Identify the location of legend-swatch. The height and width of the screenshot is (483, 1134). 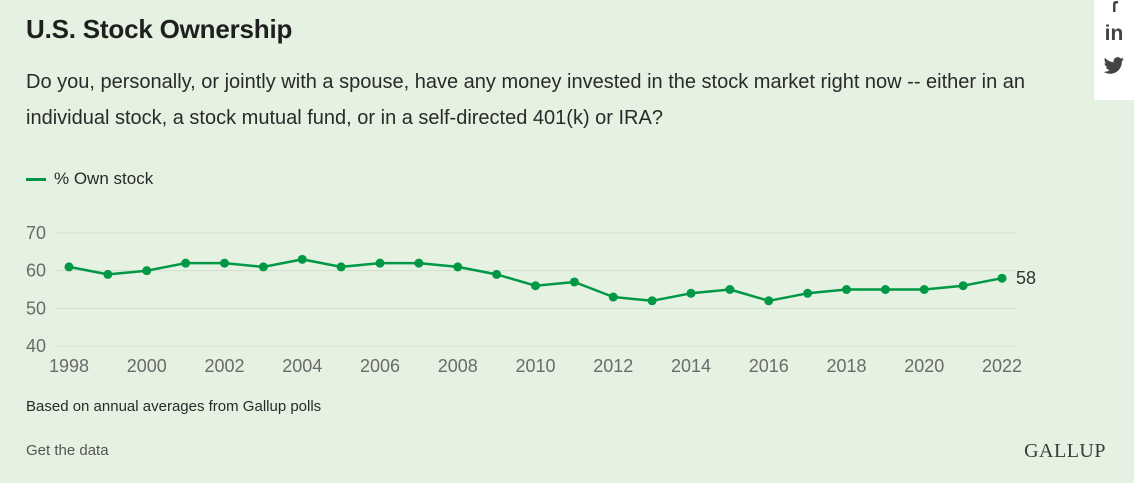
(36, 179).